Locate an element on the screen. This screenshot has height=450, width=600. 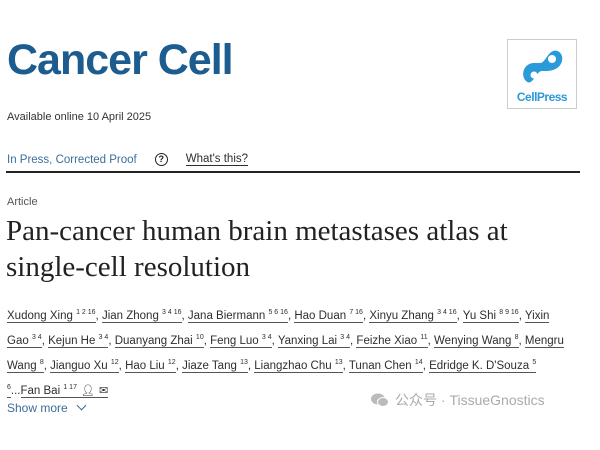
author-link: Feng Luo 3 4 is located at coordinates (241, 341).